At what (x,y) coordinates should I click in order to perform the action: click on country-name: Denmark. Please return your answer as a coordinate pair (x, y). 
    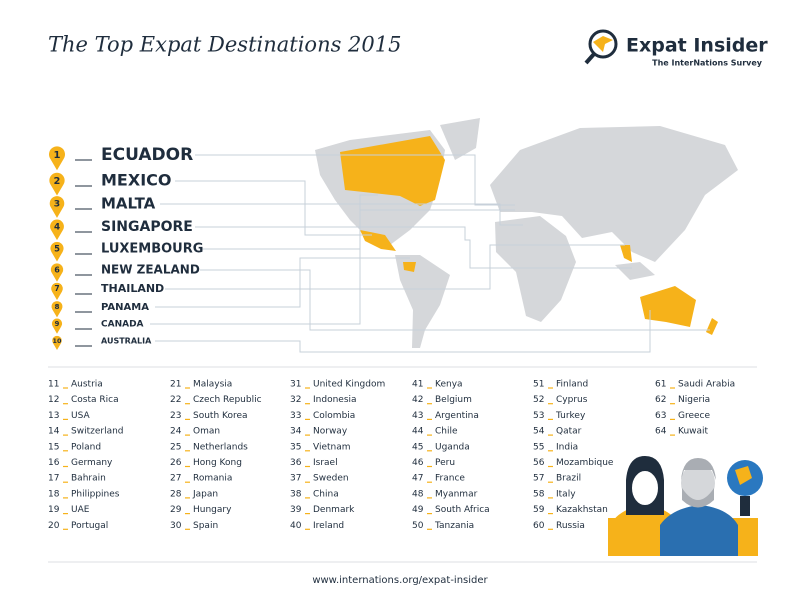
    Looking at the image, I should click on (334, 510).